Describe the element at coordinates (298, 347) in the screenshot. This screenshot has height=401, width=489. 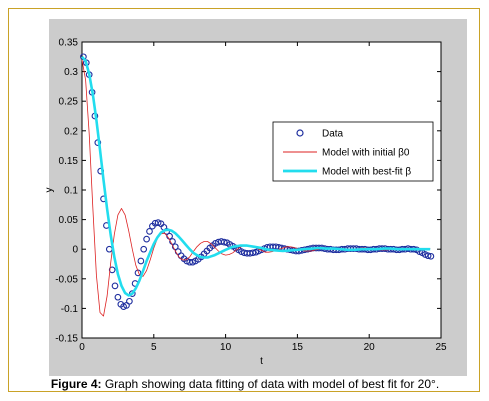
I see `x-tick-label: 15` at that location.